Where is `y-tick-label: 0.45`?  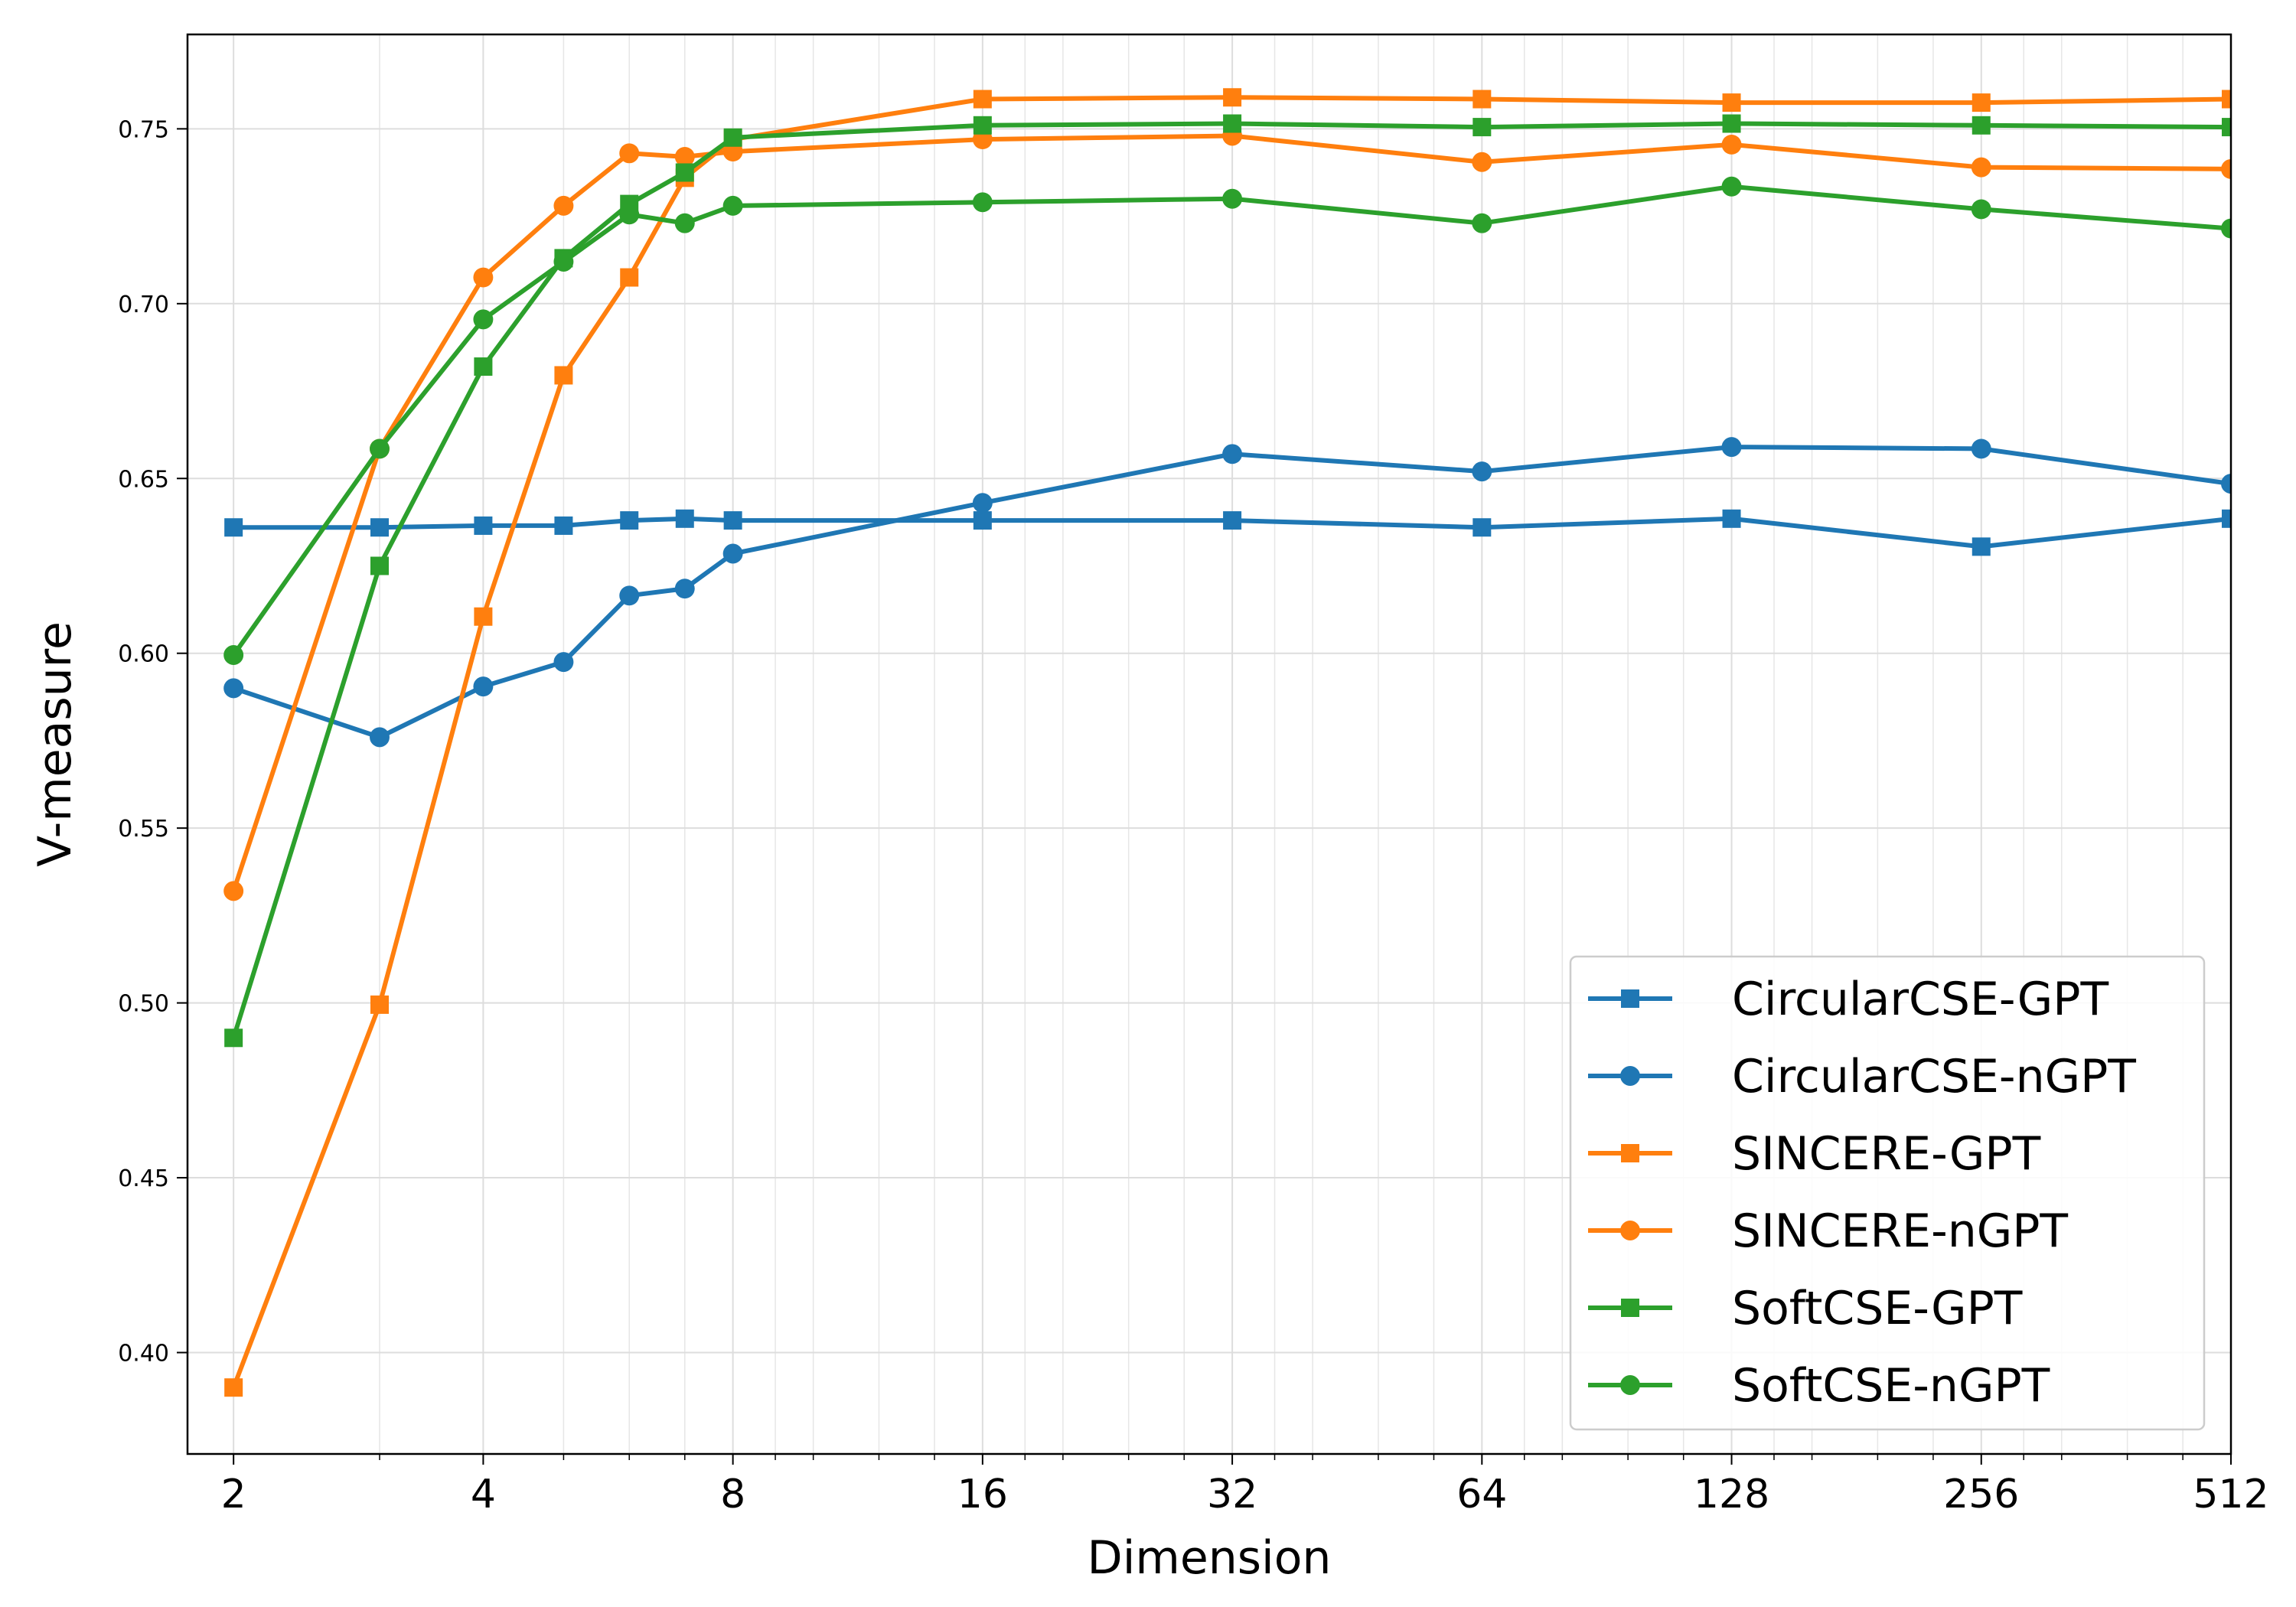 y-tick-label: 0.45 is located at coordinates (143, 1178).